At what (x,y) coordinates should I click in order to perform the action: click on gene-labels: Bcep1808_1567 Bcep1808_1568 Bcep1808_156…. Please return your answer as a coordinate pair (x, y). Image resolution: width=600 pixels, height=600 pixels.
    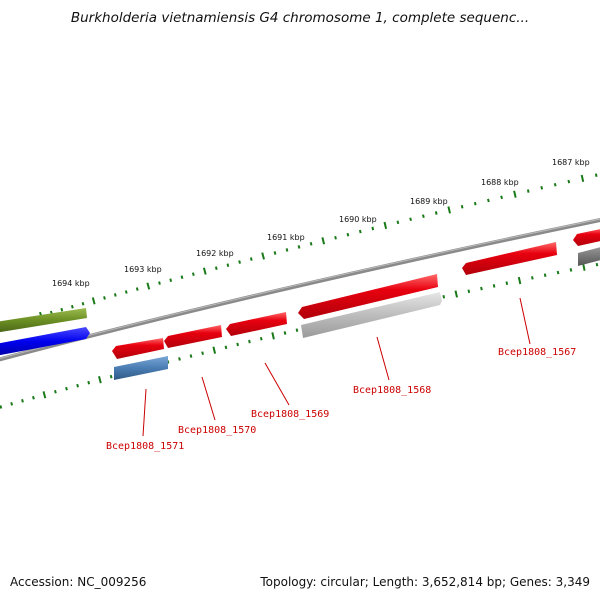
    Looking at the image, I should click on (341, 399).